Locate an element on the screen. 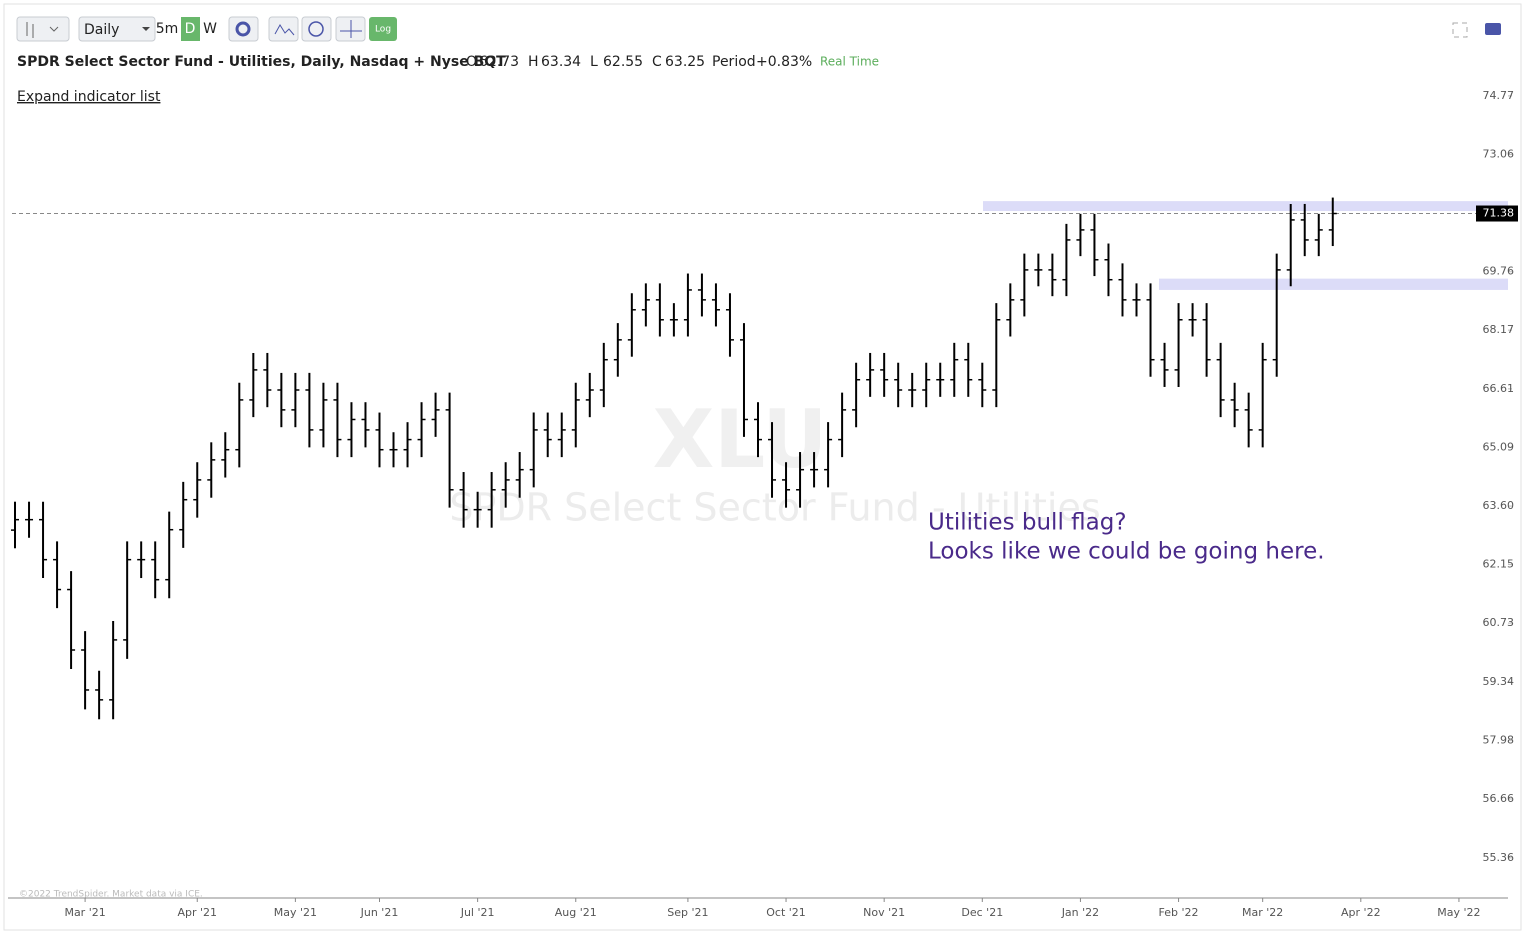 Image resolution: width=1525 pixels, height=939 pixels. x-tick-label: Mar '21 is located at coordinates (84, 912).